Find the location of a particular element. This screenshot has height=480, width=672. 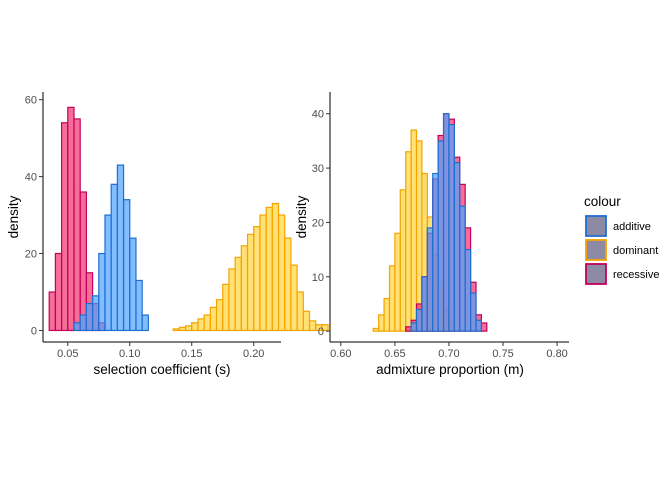

right-y-tick-label: 0 is located at coordinates (321, 332).